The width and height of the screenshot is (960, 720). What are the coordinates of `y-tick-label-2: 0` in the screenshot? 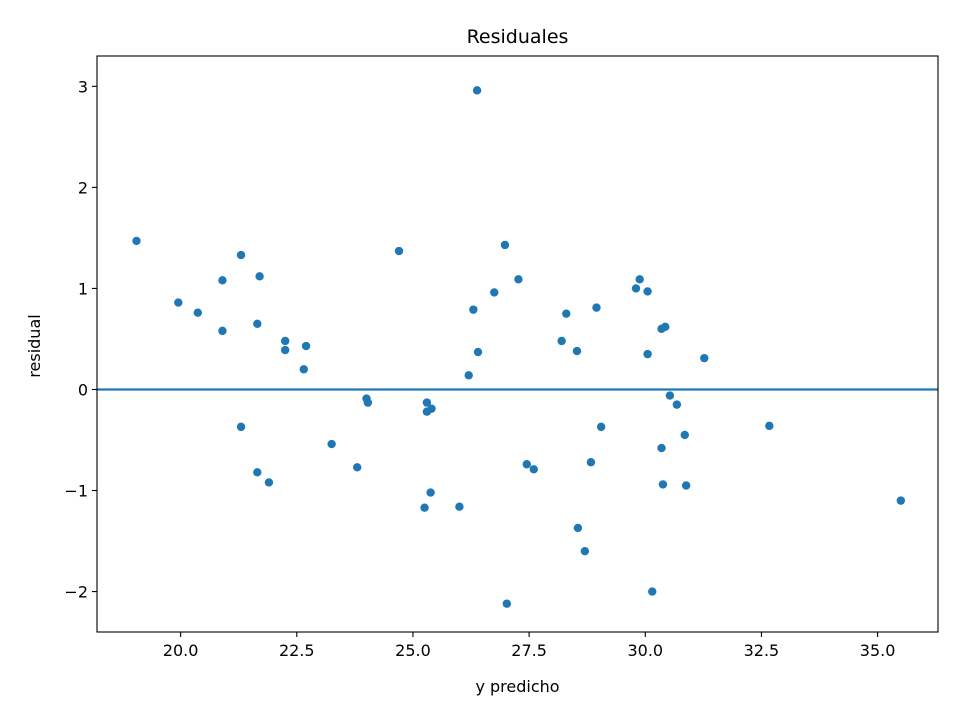 It's located at (83, 389).